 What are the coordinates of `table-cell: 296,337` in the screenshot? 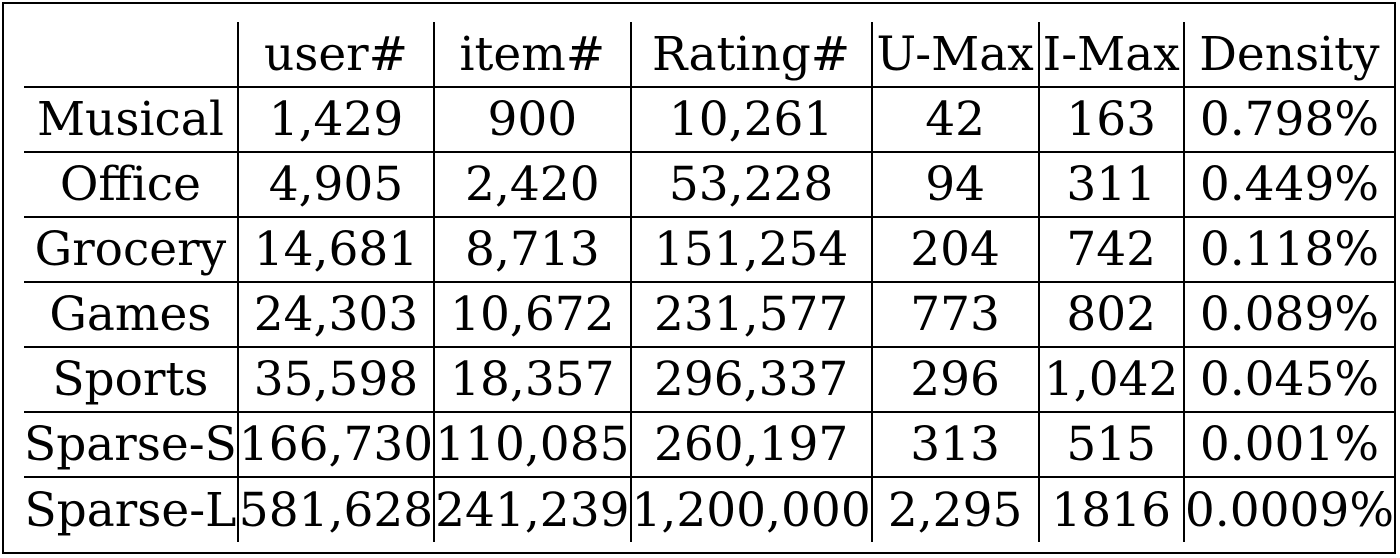 It's located at (750, 379).